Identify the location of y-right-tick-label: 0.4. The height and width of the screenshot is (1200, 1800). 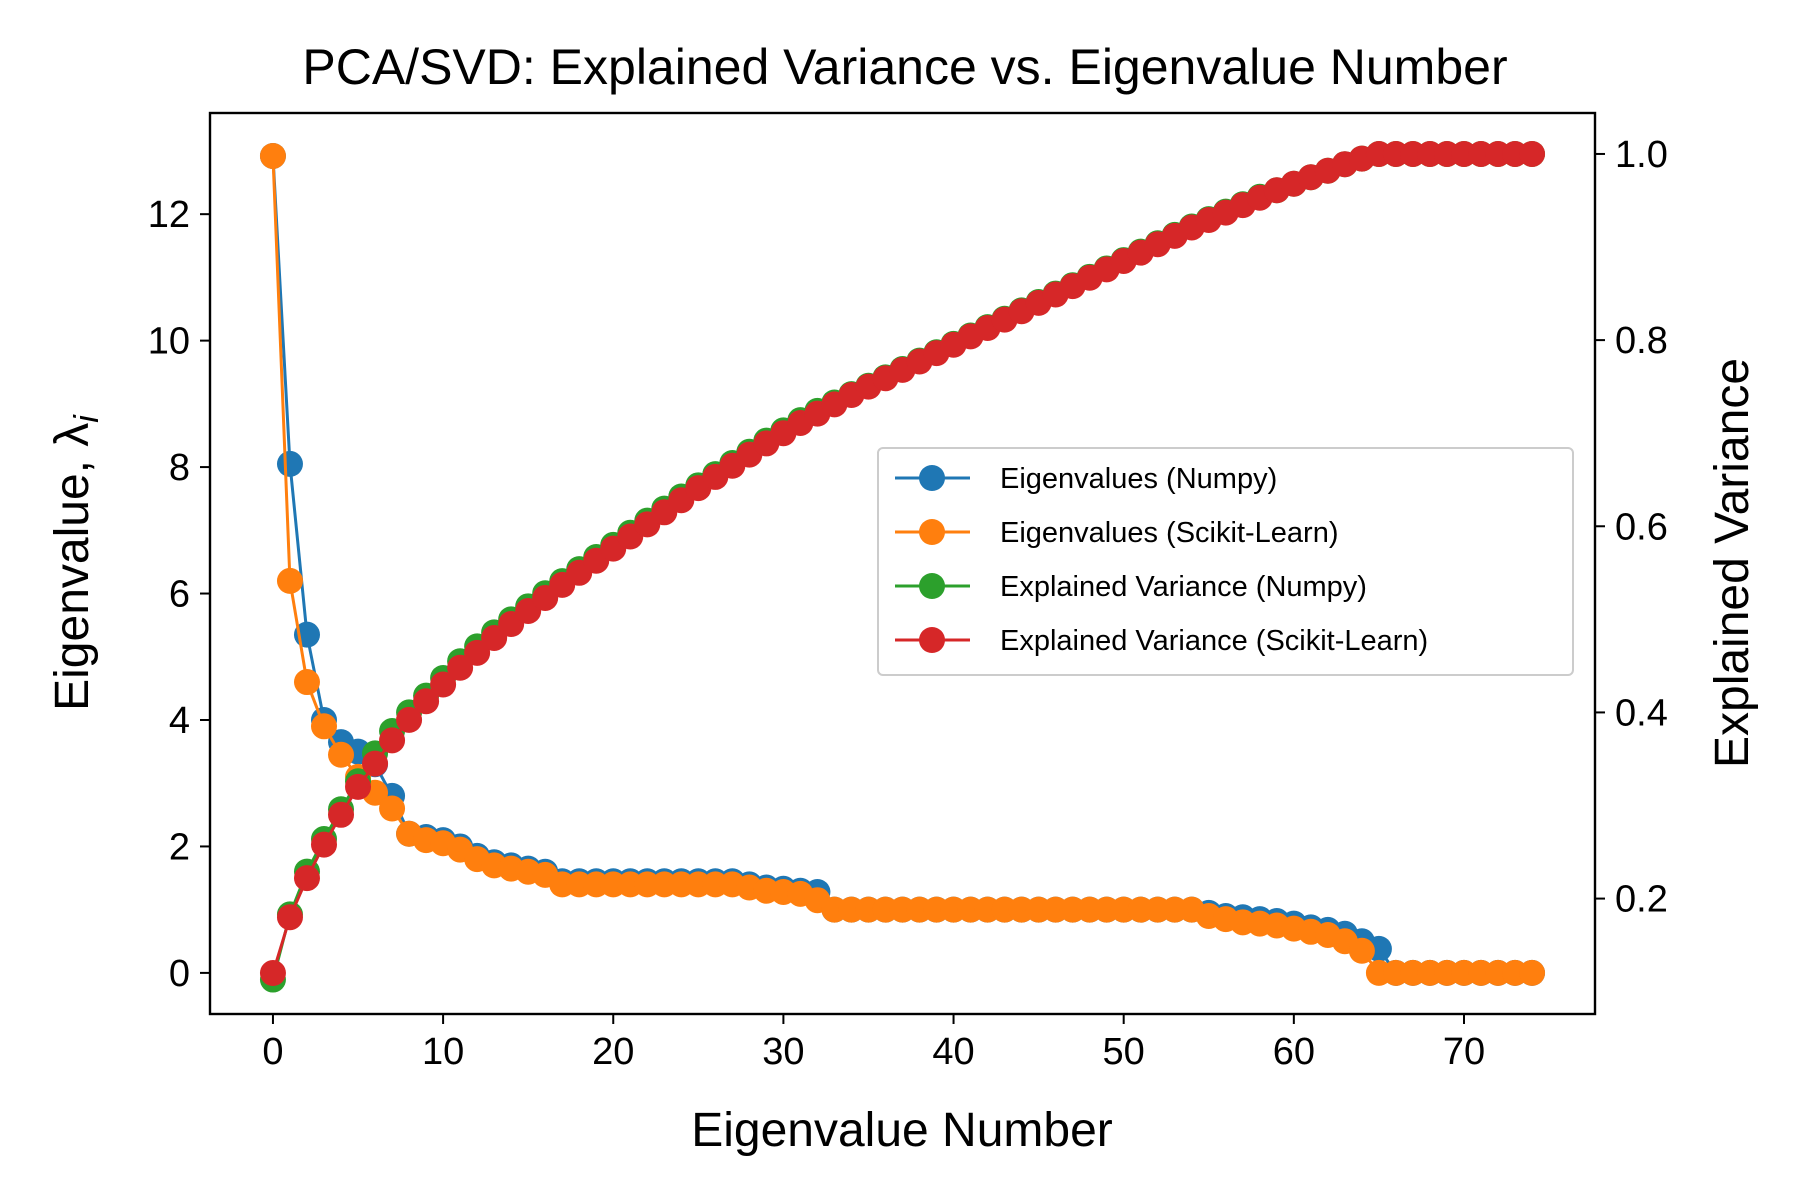
(1641, 713).